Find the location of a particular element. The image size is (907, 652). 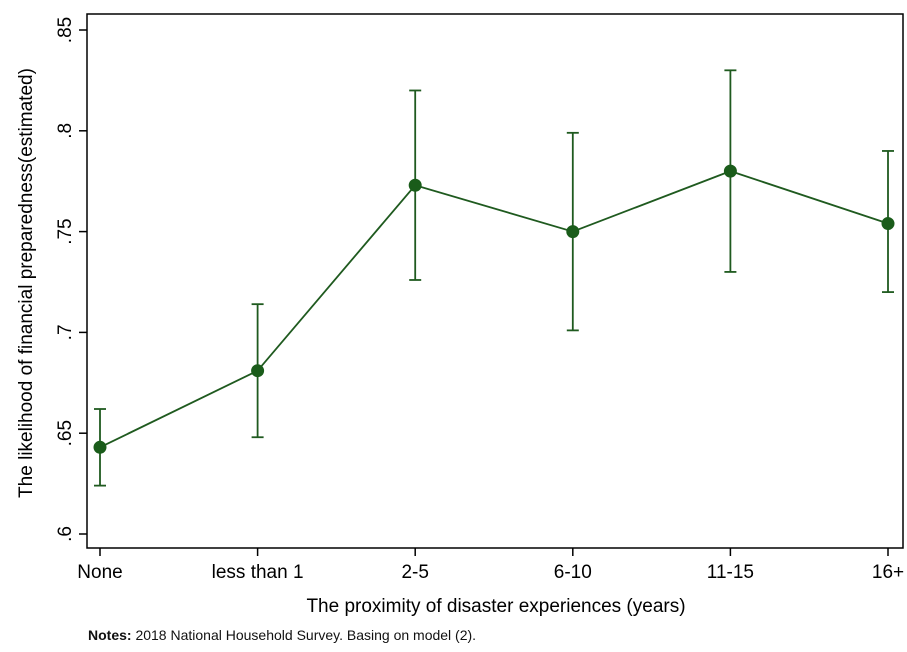

x-tick-label: 2-5 is located at coordinates (414, 572).